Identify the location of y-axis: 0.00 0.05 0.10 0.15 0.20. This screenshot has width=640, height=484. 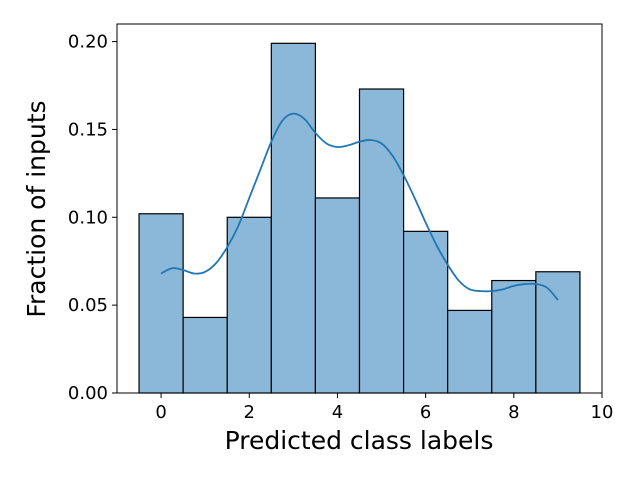
(92, 218).